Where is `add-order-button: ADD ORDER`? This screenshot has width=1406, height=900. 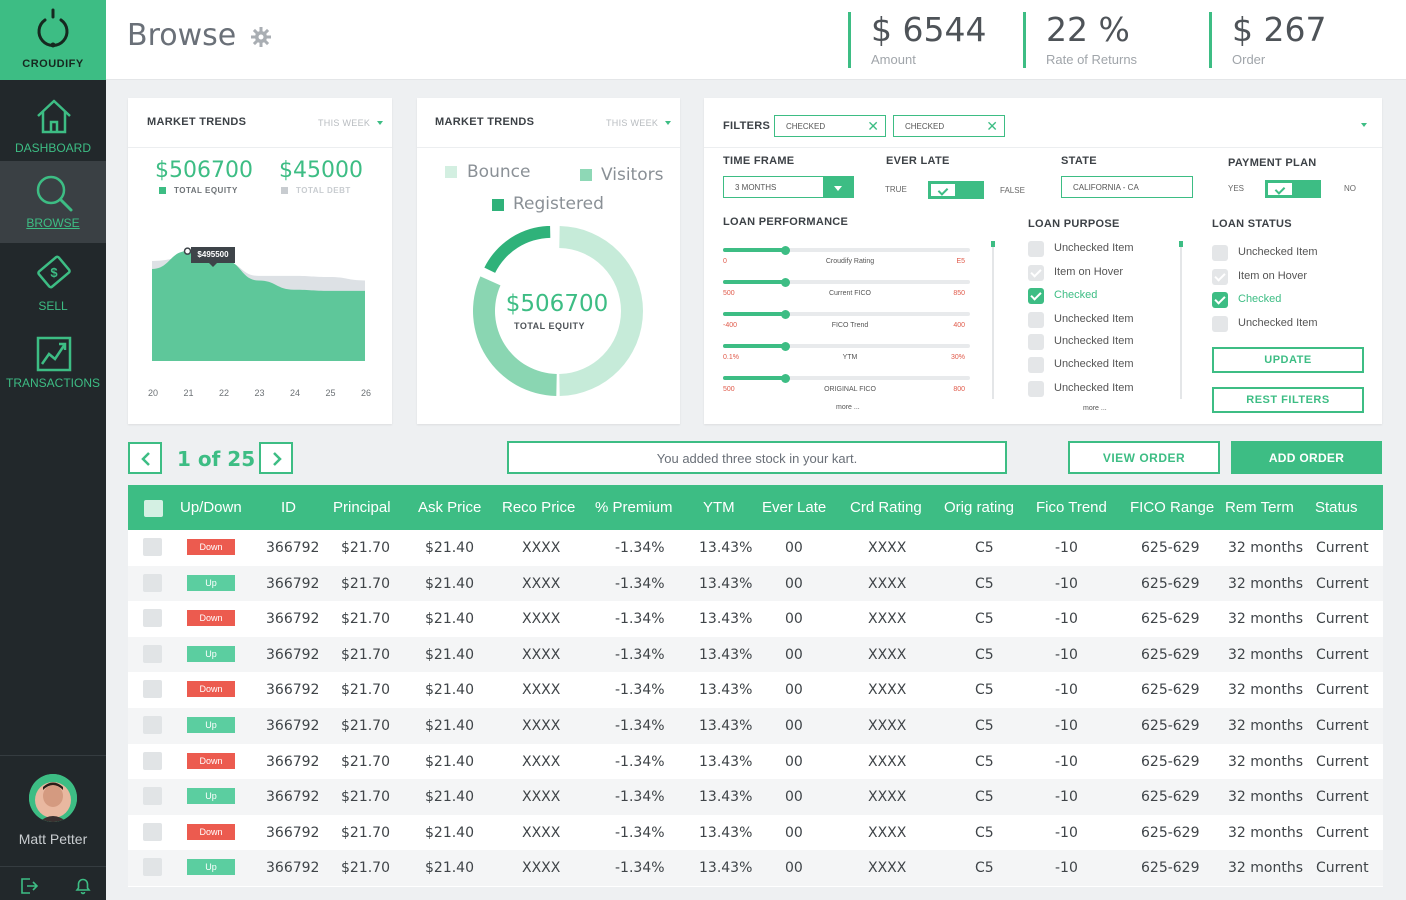 add-order-button: ADD ORDER is located at coordinates (1306, 457).